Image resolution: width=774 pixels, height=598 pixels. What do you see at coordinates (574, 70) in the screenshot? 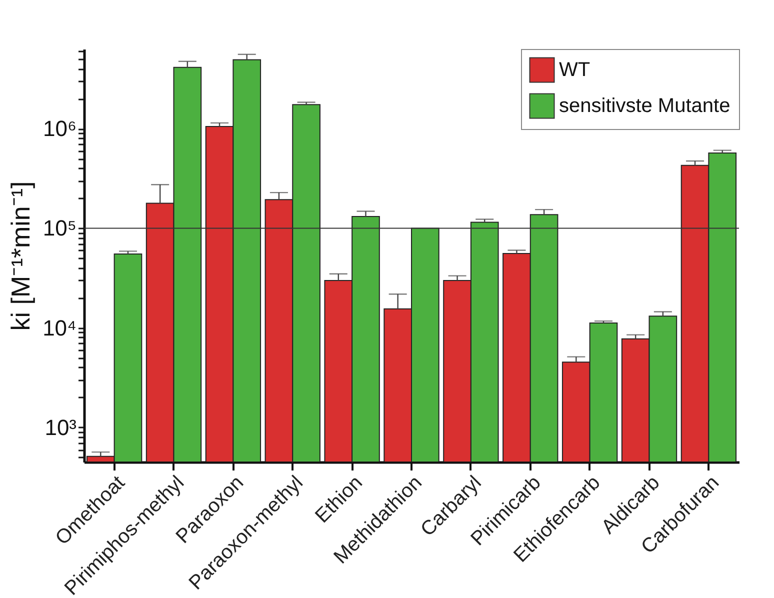
I see `legend-label: WT` at bounding box center [574, 70].